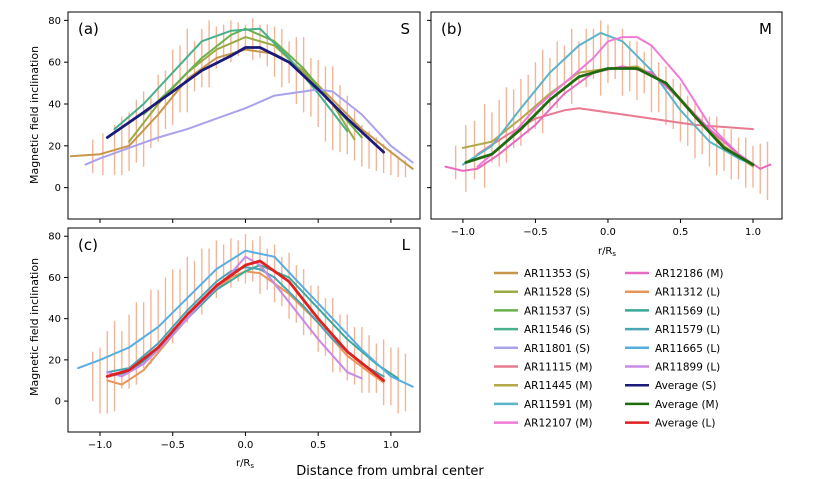  I want to click on series-line-ar11353-s, so click(241, 109).